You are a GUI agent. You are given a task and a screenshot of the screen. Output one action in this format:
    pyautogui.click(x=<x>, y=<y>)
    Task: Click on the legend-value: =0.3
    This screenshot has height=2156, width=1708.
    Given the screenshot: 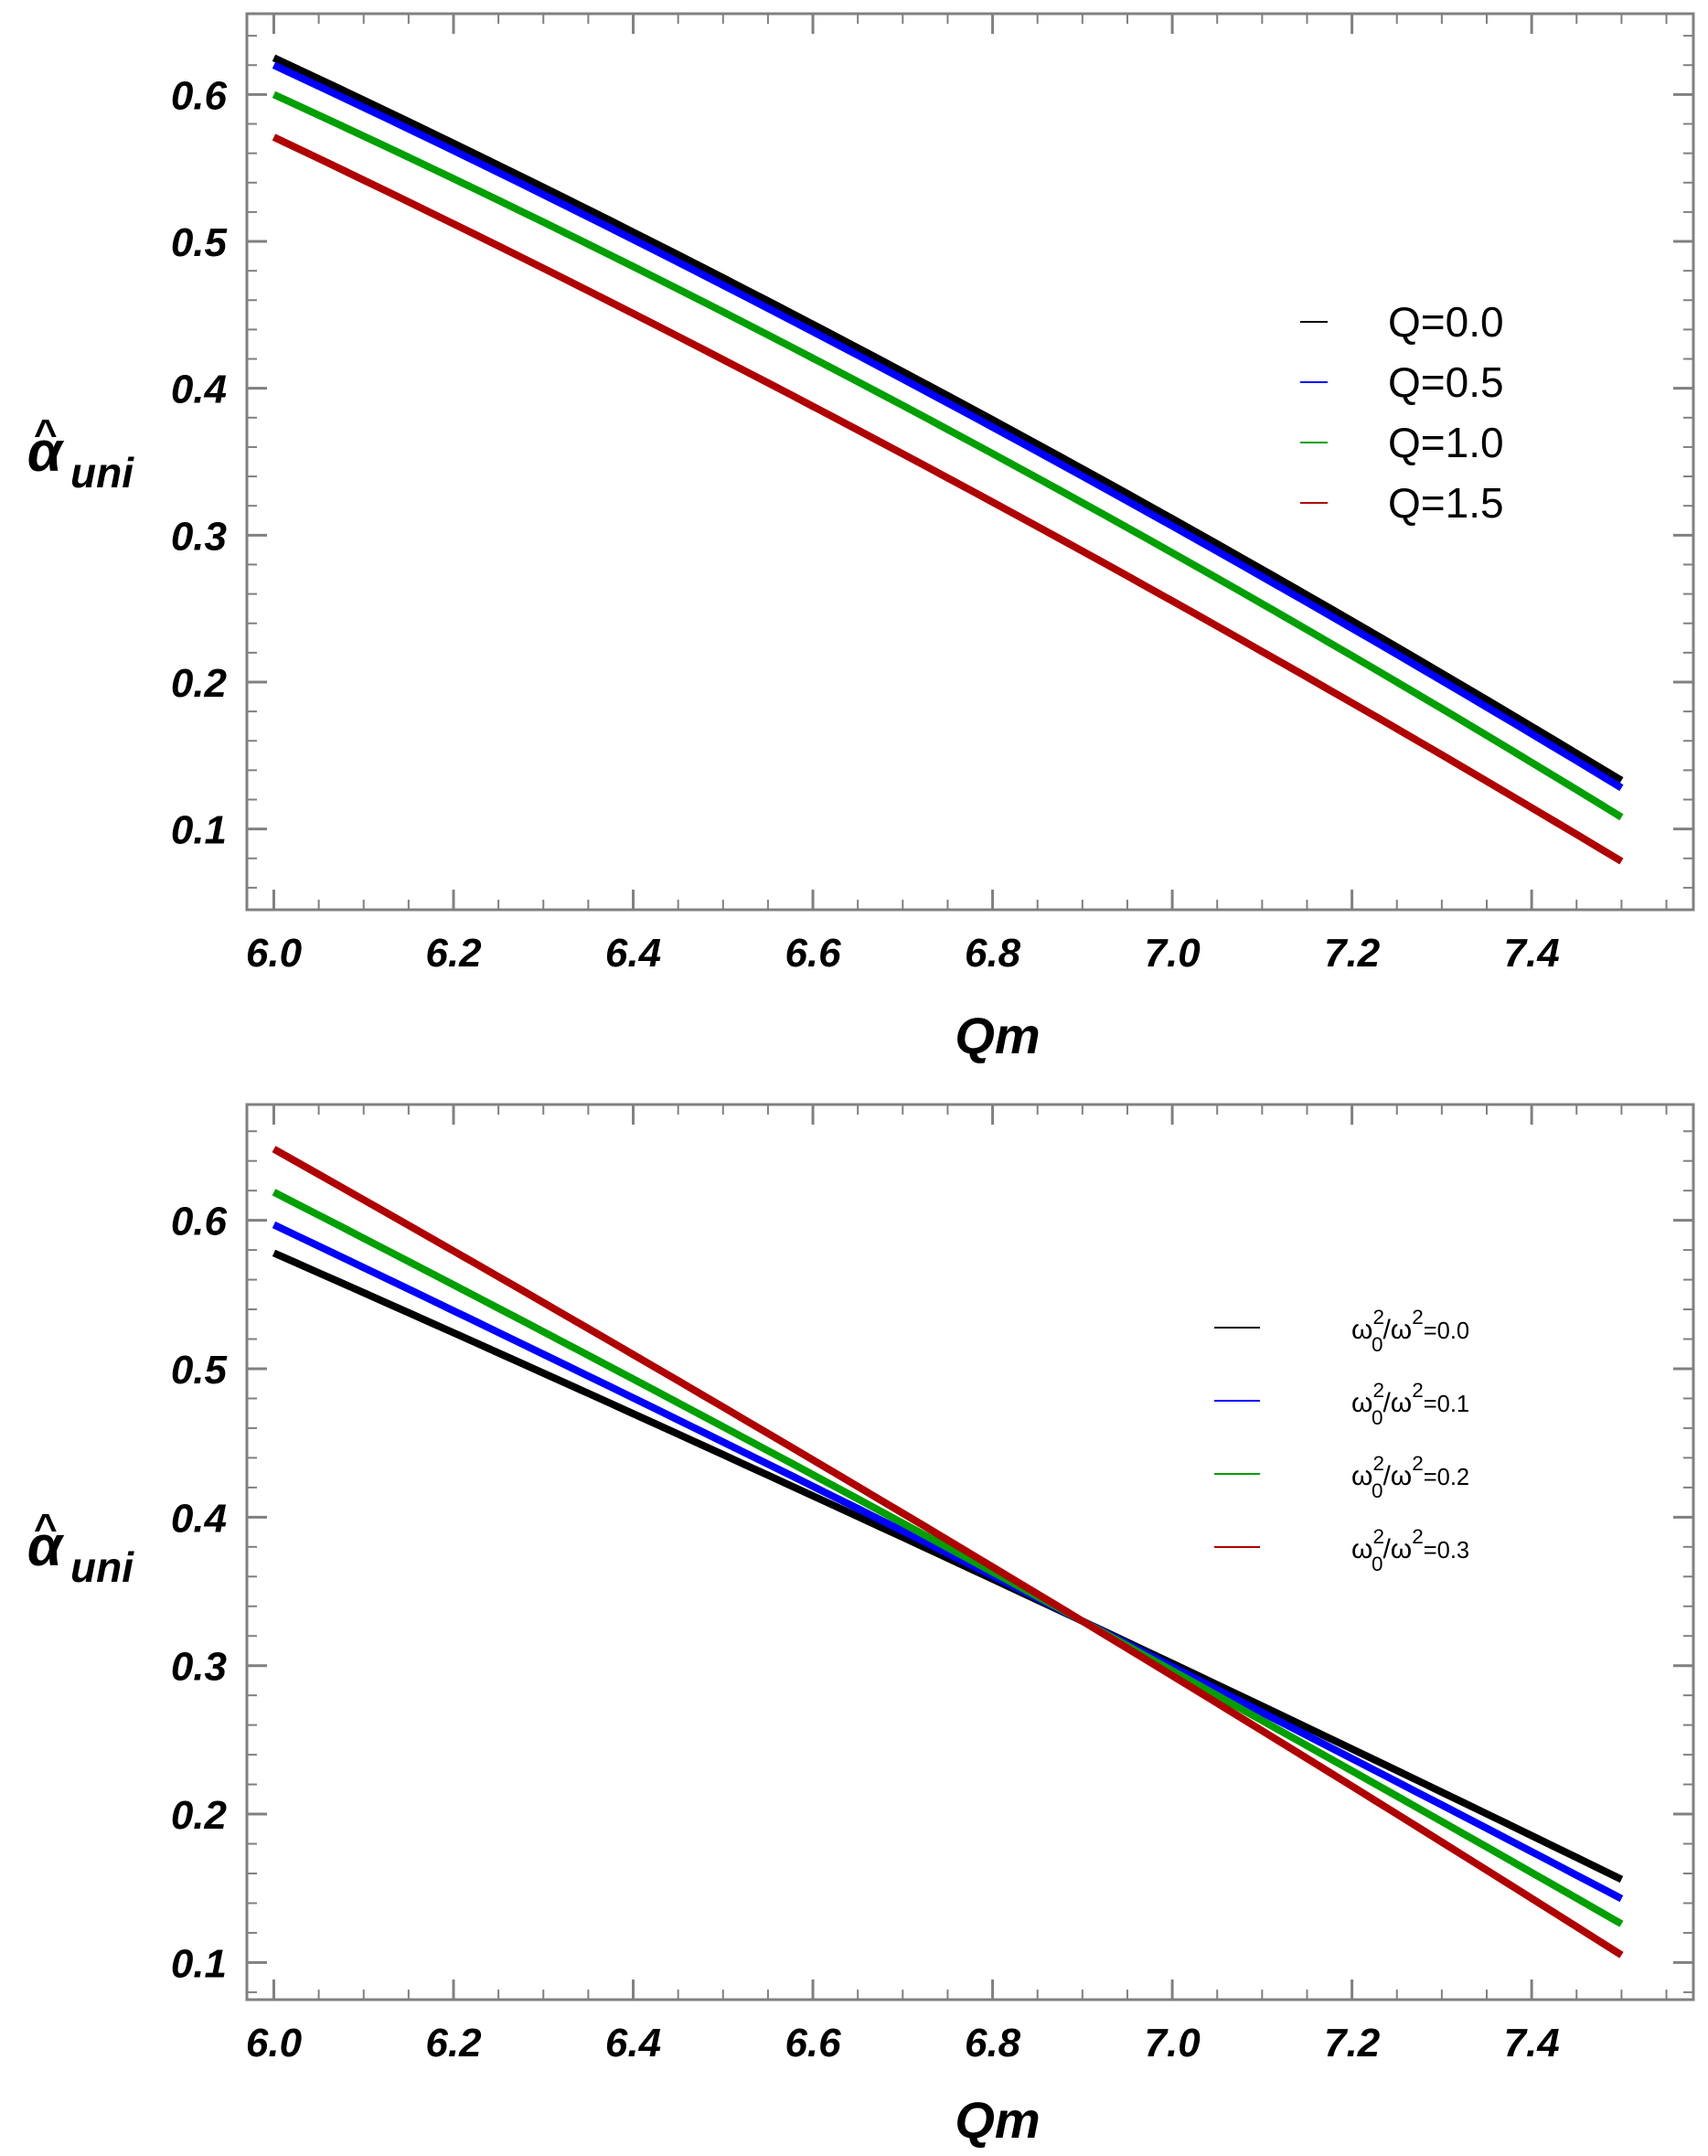 What is the action you would take?
    pyautogui.click(x=1447, y=1551)
    